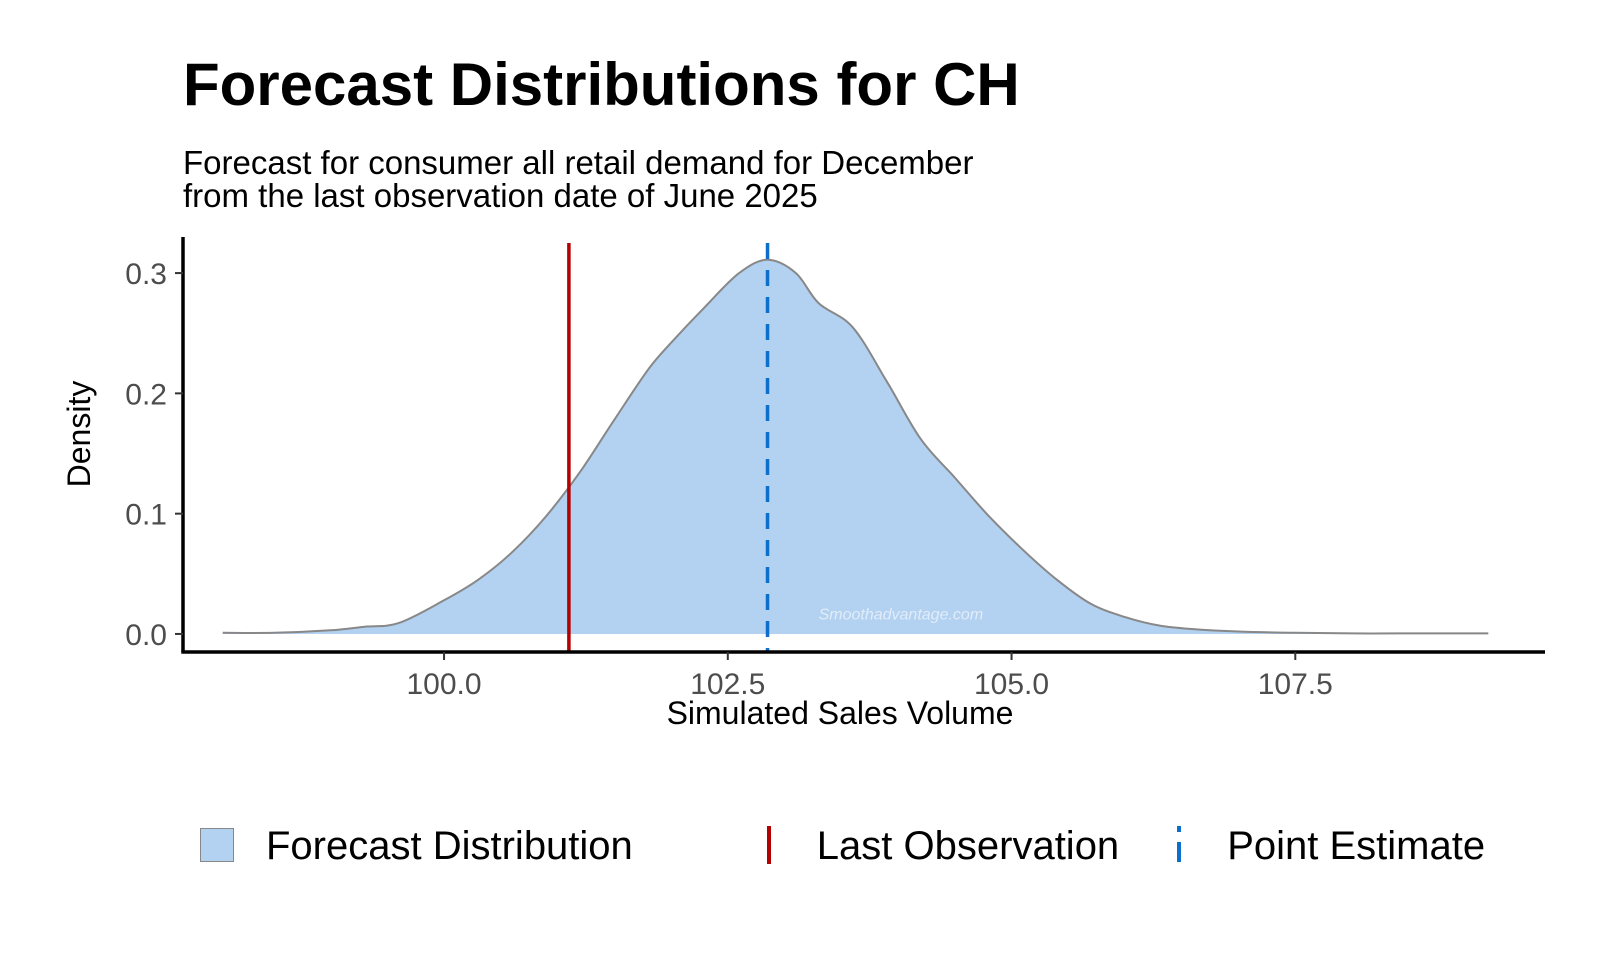 This screenshot has width=1600, height=960. I want to click on legend-label-point-estimate: Point Estimate, so click(1356, 846).